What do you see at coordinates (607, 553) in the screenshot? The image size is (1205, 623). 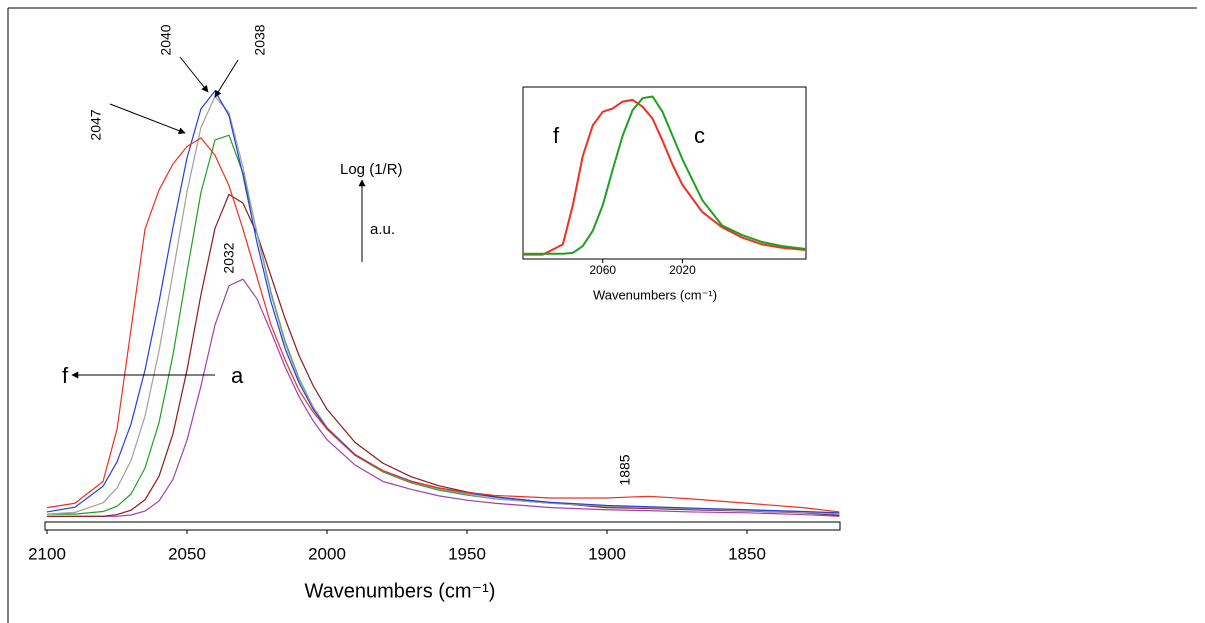 I see `x-tick-label: 1900` at bounding box center [607, 553].